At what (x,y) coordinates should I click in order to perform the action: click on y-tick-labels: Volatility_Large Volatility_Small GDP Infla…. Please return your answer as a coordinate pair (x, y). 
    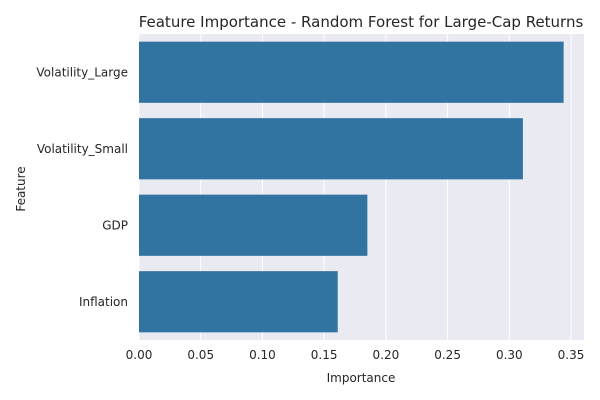
    Looking at the image, I should click on (82, 187).